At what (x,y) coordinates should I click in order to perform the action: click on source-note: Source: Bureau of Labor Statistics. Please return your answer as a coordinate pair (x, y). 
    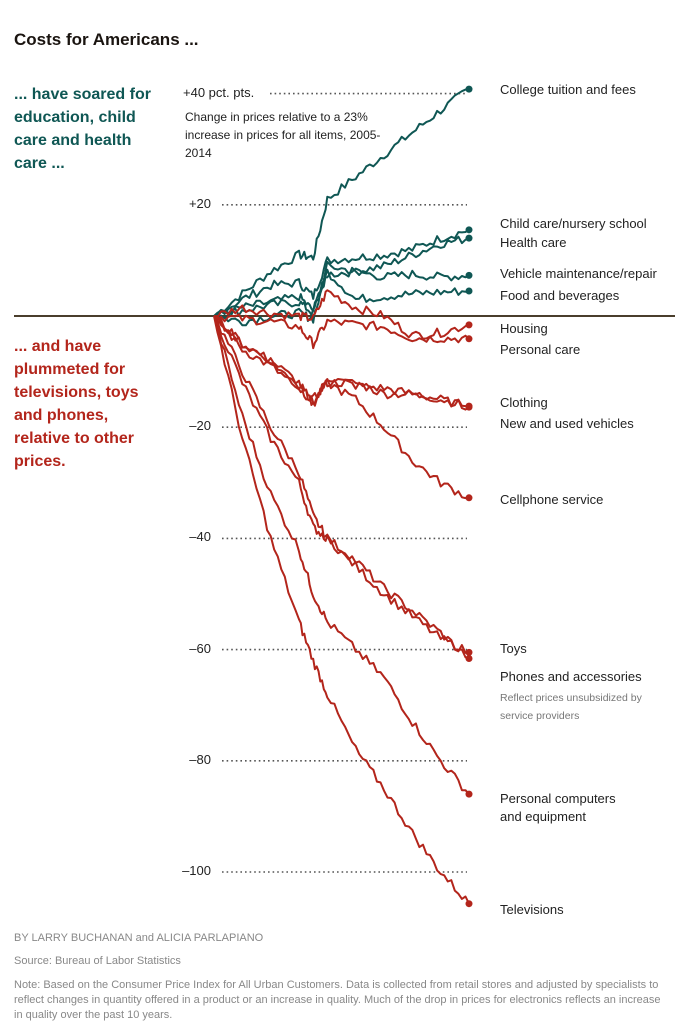
    Looking at the image, I should click on (97, 961).